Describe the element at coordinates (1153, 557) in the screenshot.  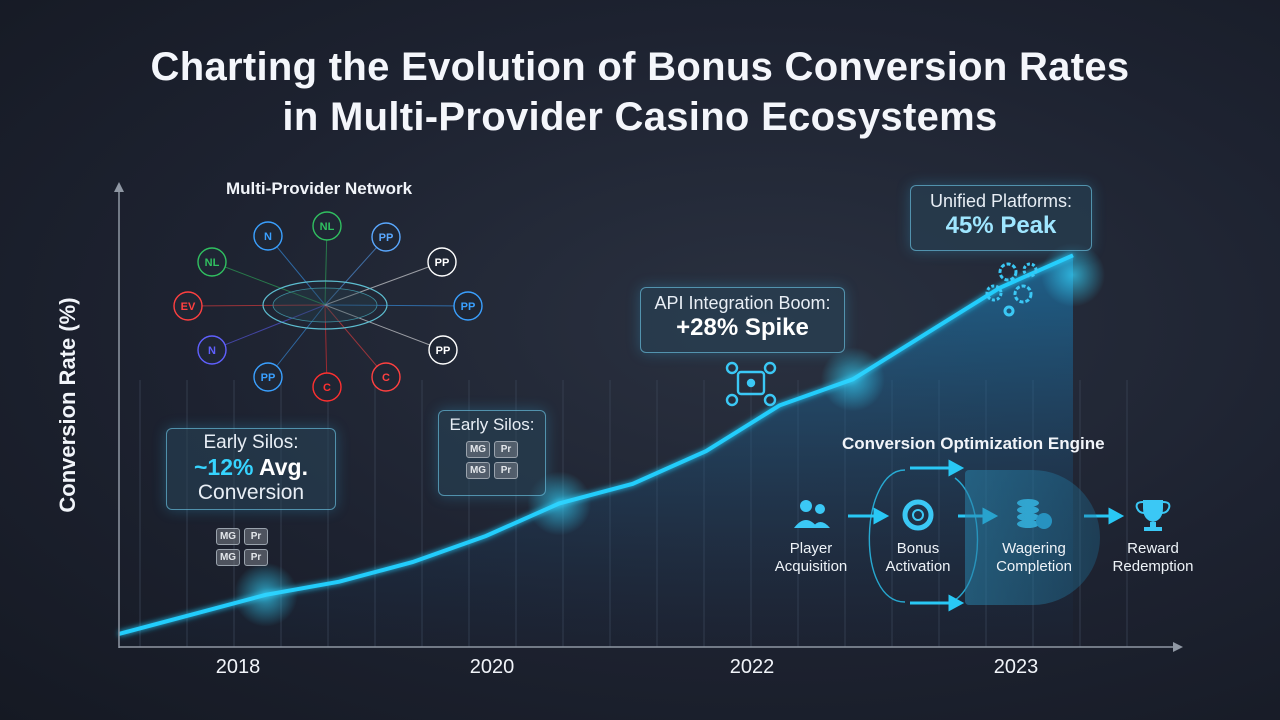
I see `engine-step-label: Reward Redemption` at that location.